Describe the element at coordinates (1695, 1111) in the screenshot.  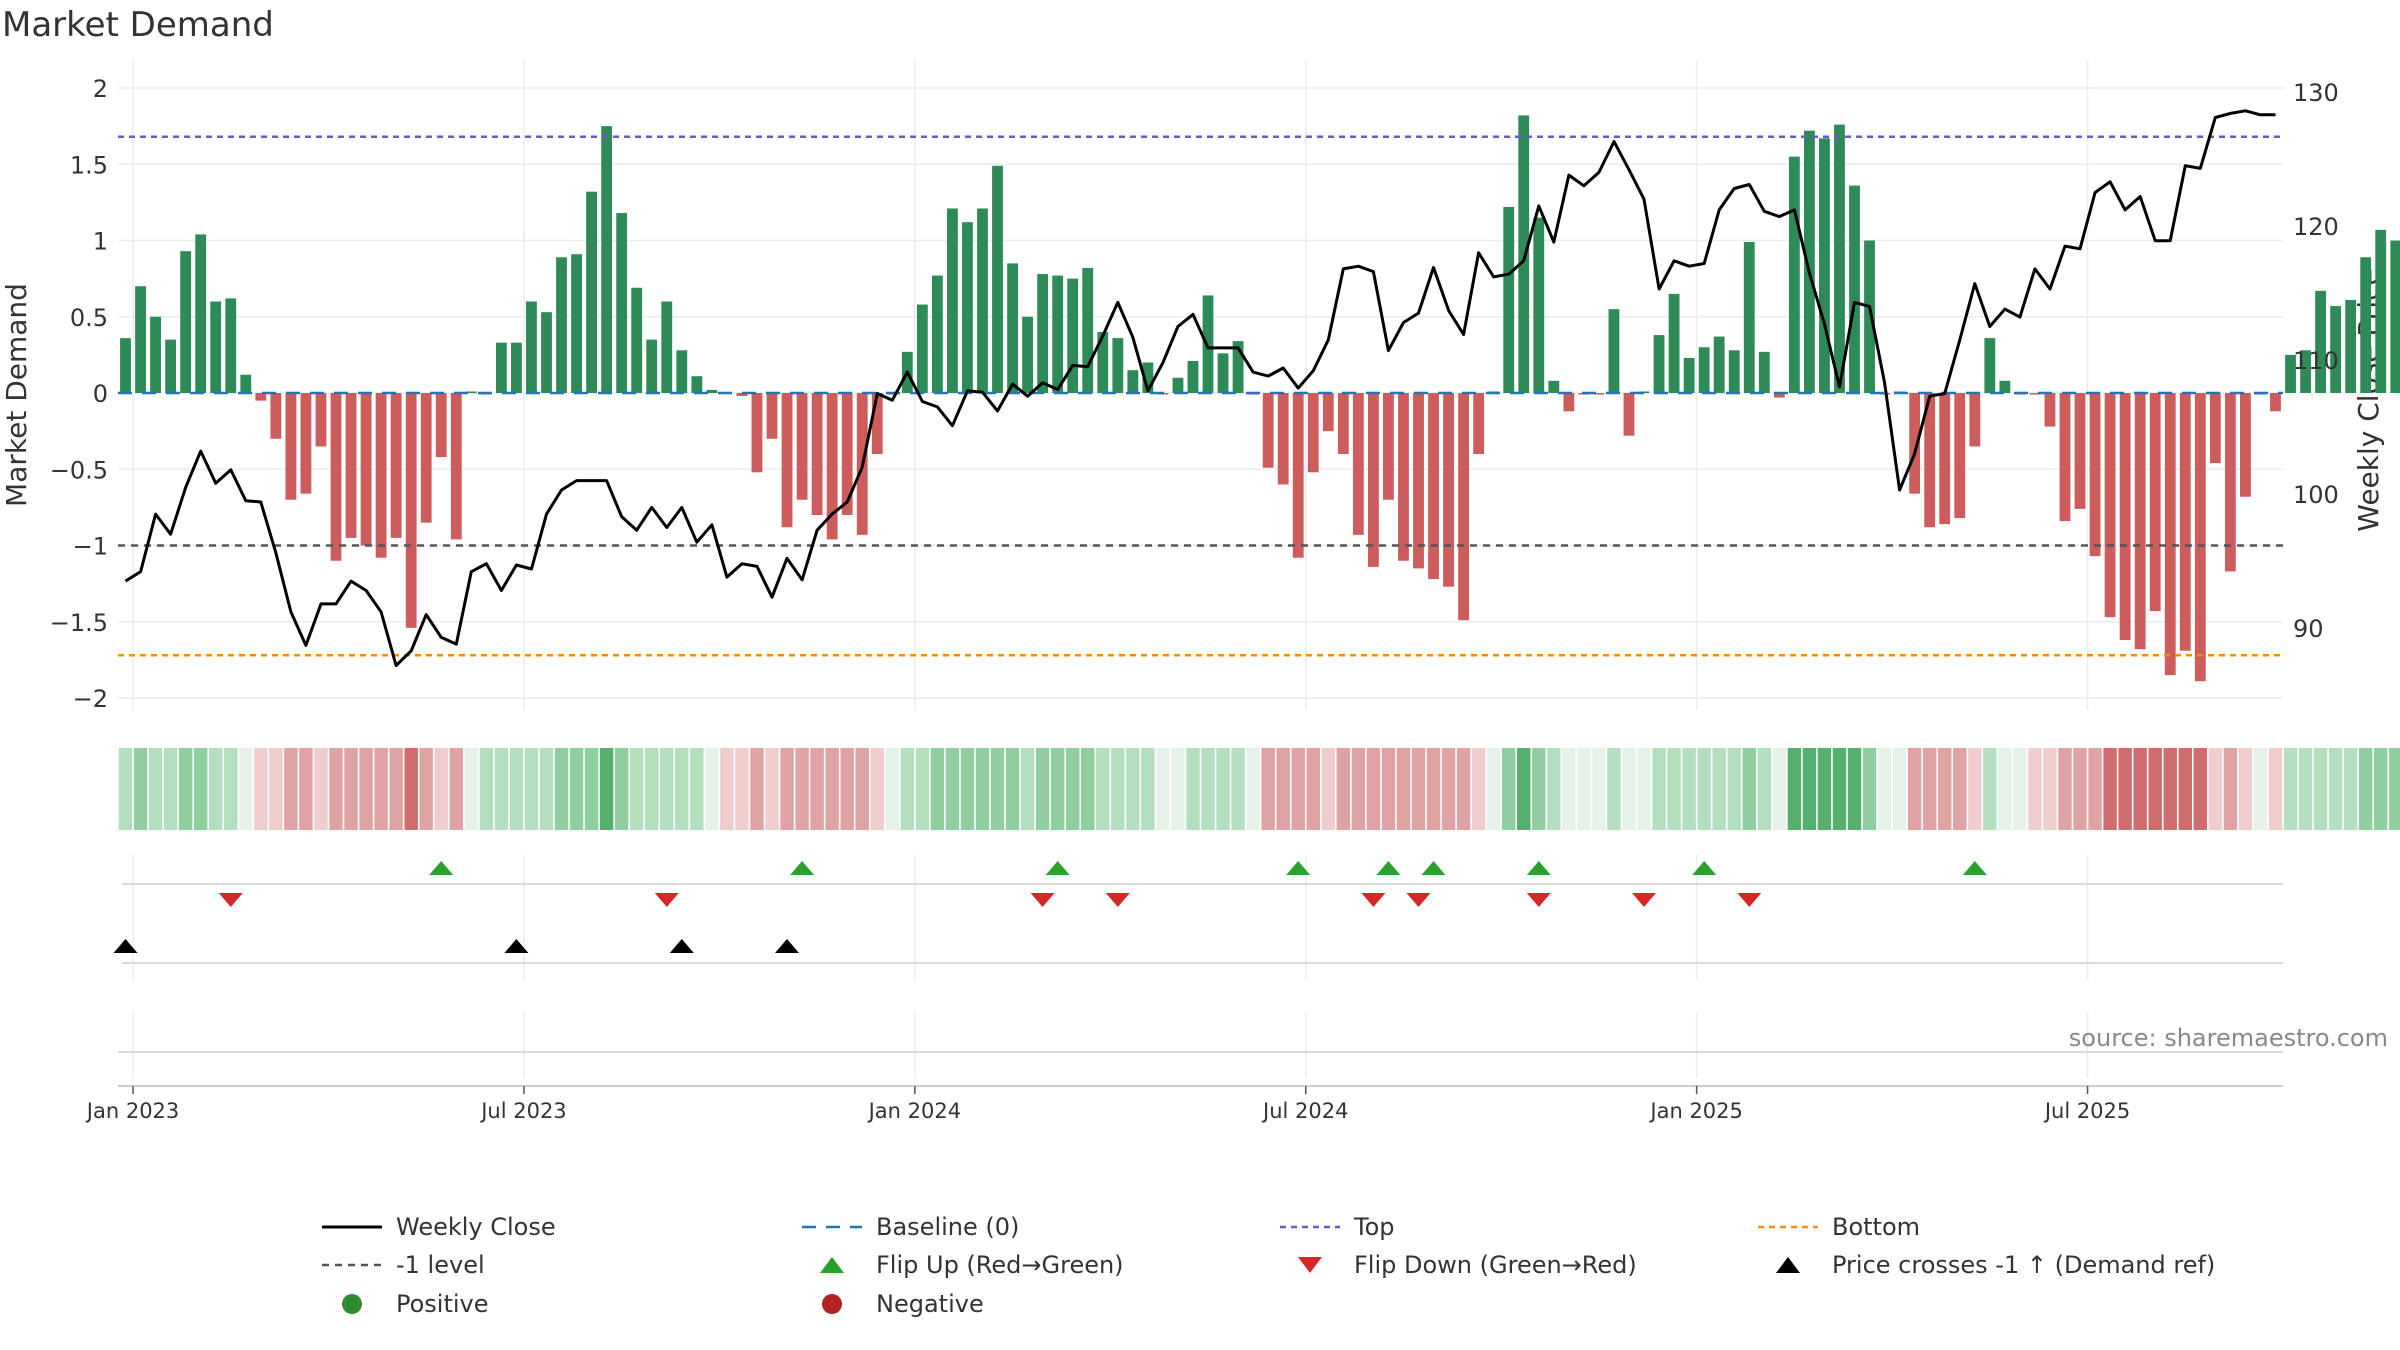
I see `x-tick-label: Jan 2025` at that location.